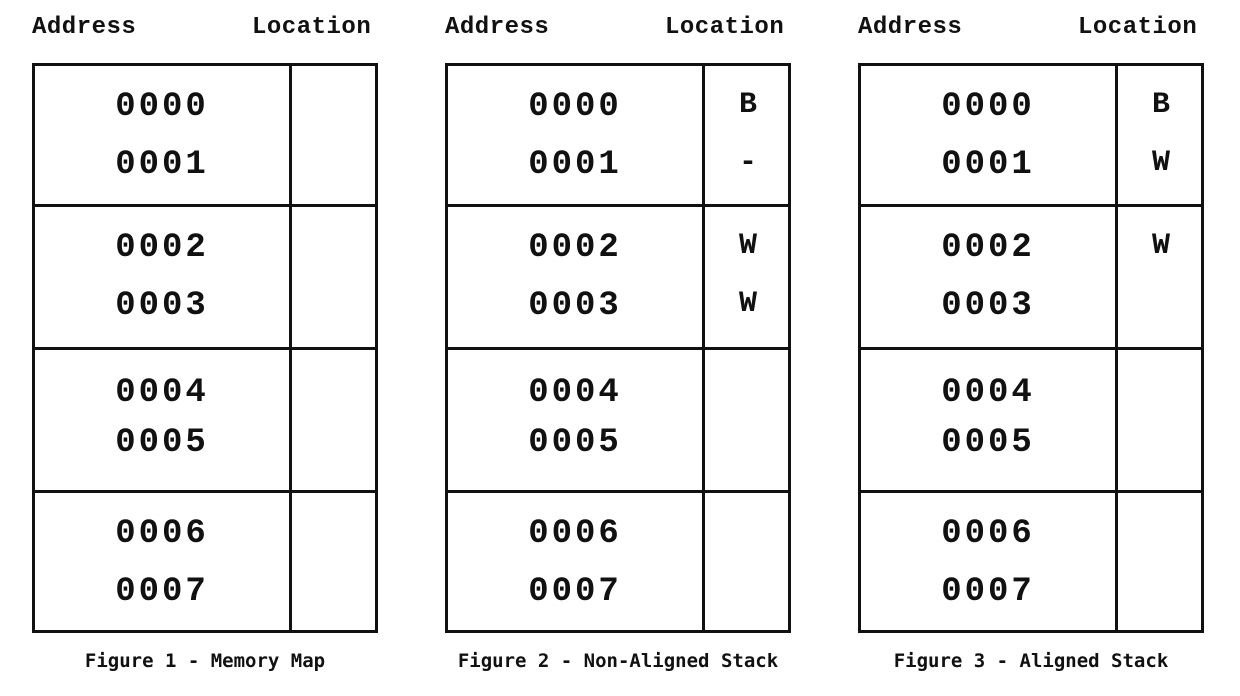 The width and height of the screenshot is (1240, 696). I want to click on memory-row: 0002 0003, so click(205, 275).